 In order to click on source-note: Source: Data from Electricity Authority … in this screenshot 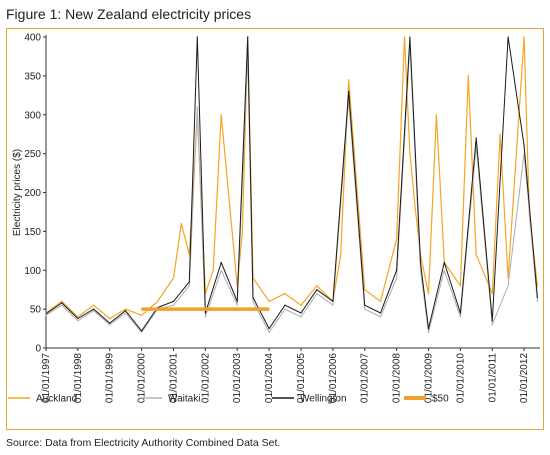, I will do `click(143, 443)`.